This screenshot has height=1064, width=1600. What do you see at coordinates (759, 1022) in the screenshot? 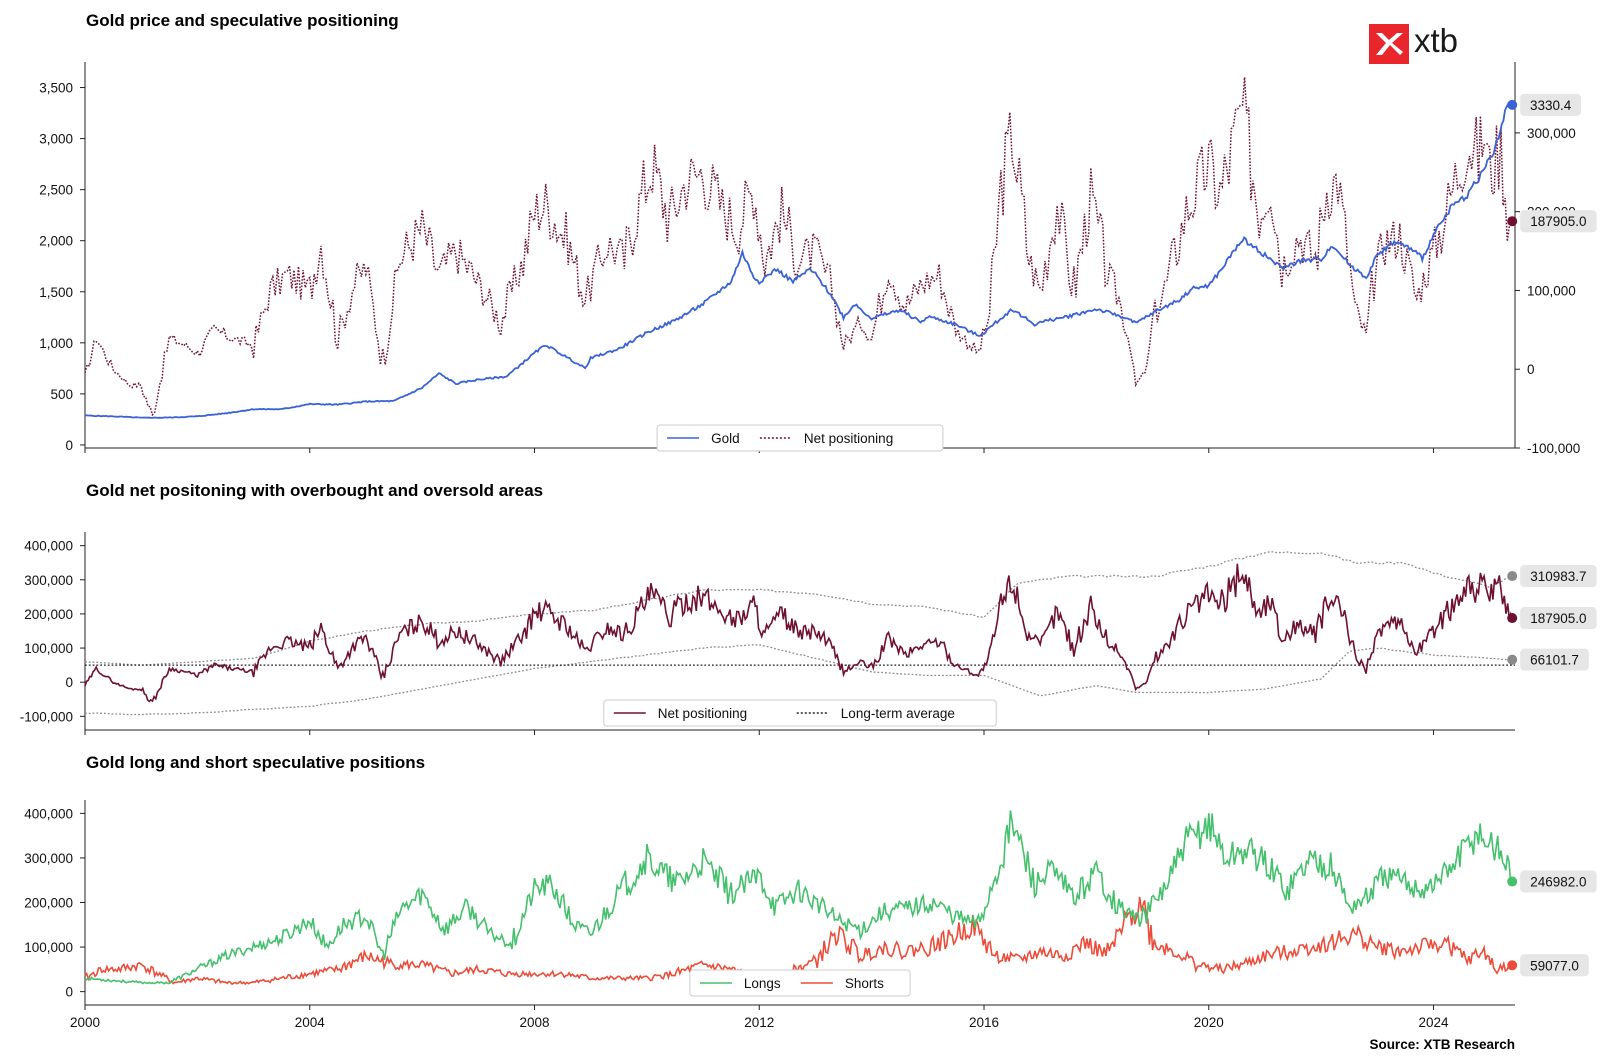
I see `x-tick-label: 2012` at bounding box center [759, 1022].